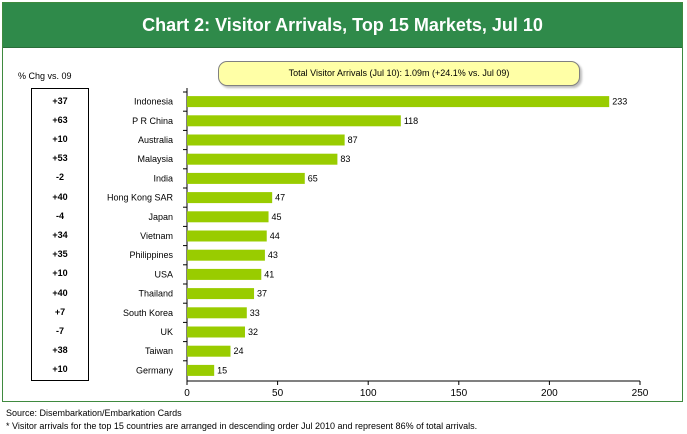  Describe the element at coordinates (155, 370) in the screenshot. I see `category-label: Germany` at that location.